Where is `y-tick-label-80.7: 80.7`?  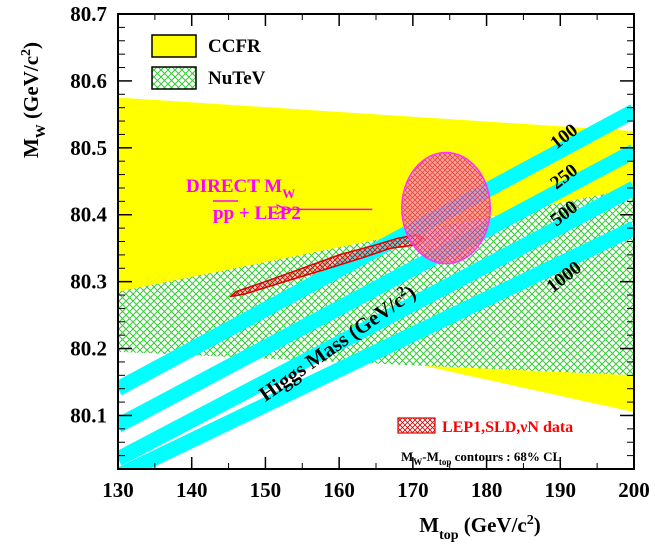 y-tick-label-80.7: 80.7 is located at coordinates (88, 14).